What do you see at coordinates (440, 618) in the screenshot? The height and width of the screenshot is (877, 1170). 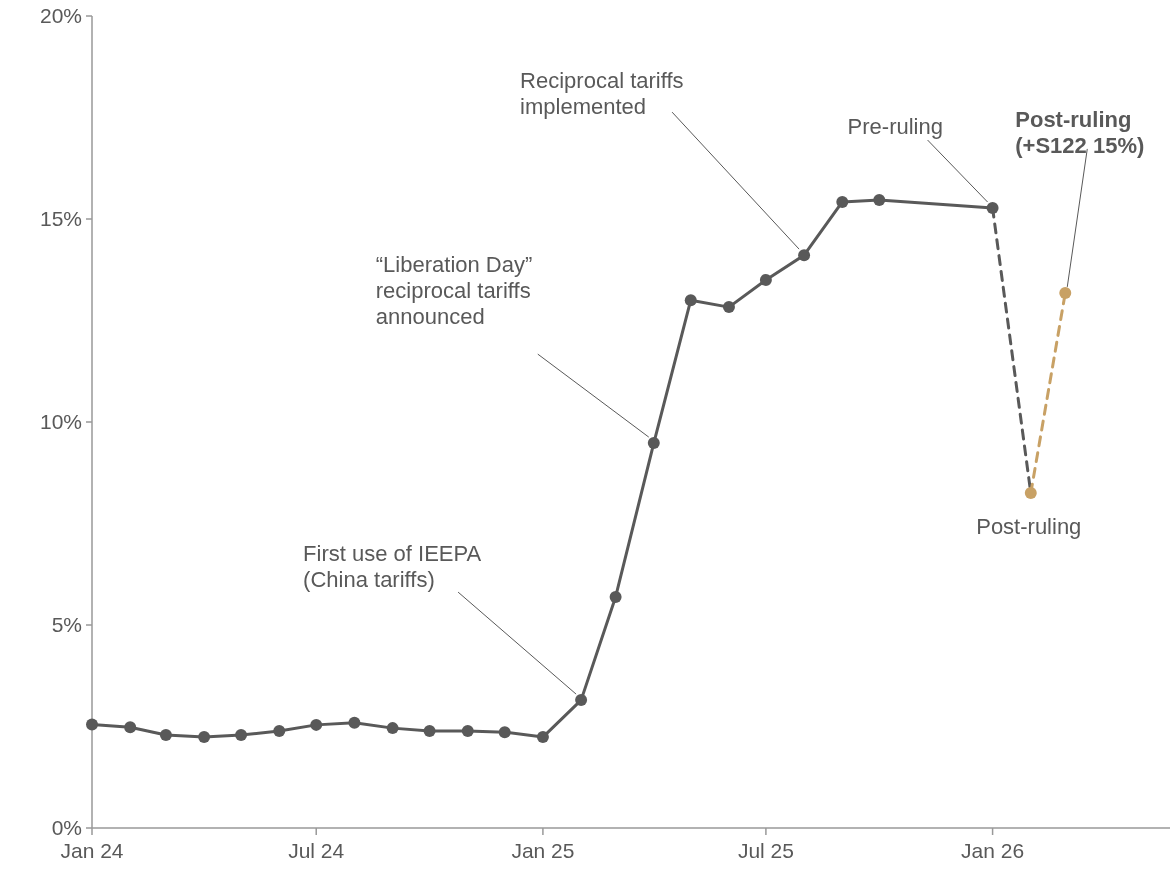 I see `callout-note: First use of IEEPA (China tariffs)` at bounding box center [440, 618].